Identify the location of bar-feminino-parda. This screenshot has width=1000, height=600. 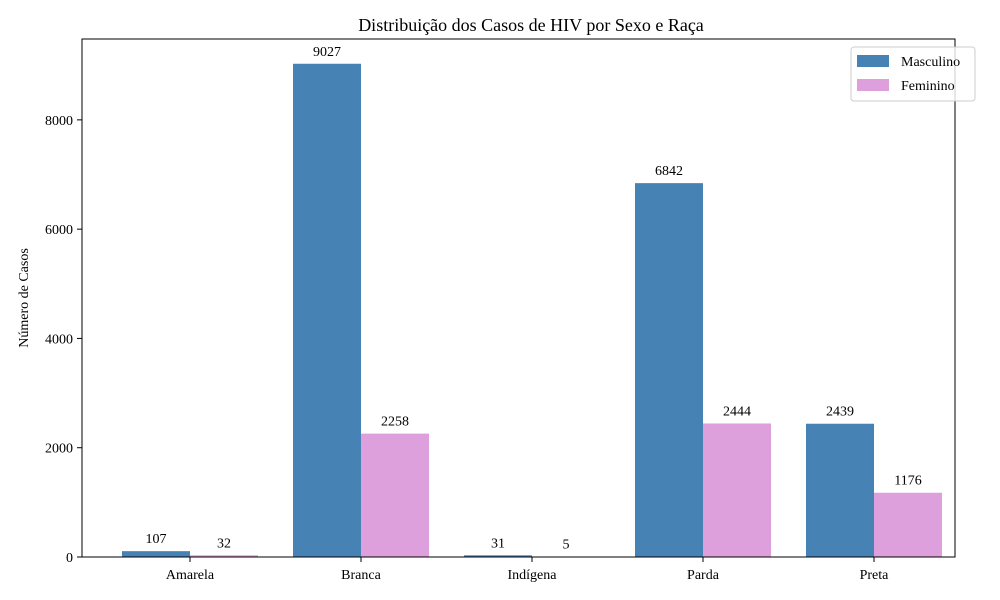
(737, 490).